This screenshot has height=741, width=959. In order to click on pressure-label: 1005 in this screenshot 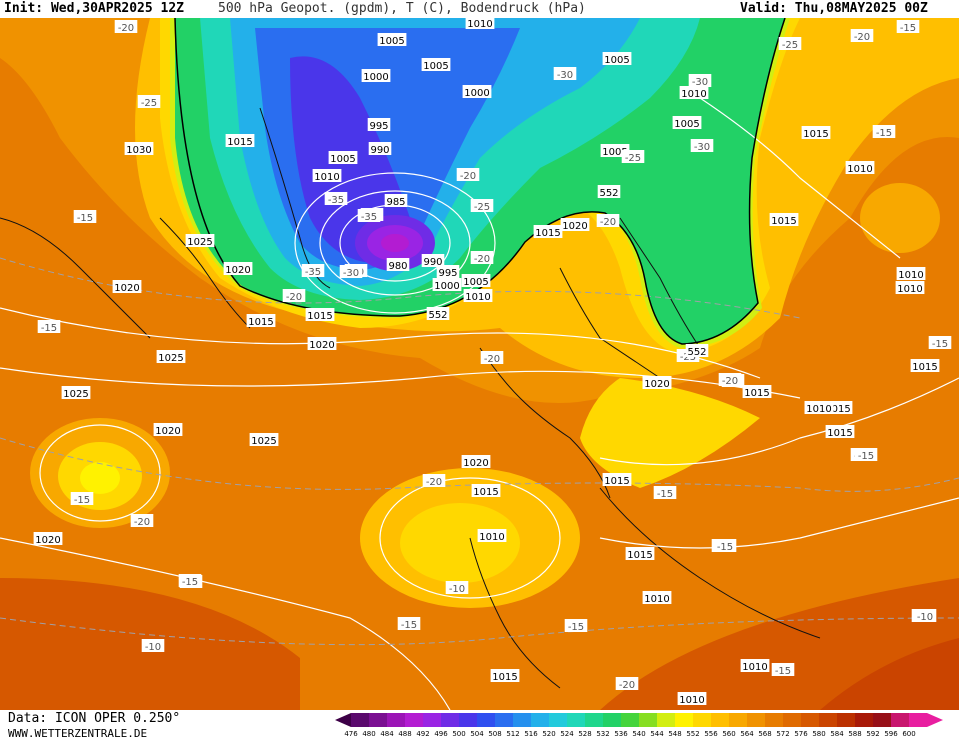, I will do `click(343, 158)`.